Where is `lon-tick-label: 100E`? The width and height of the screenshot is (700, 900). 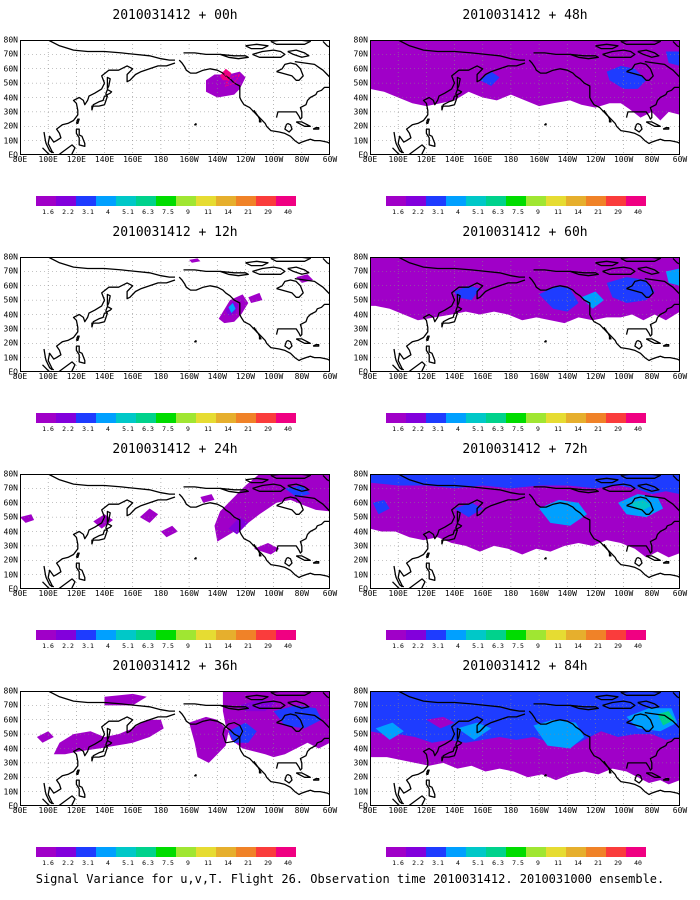
lon-tick-label: 100E is located at coordinates (48, 159).